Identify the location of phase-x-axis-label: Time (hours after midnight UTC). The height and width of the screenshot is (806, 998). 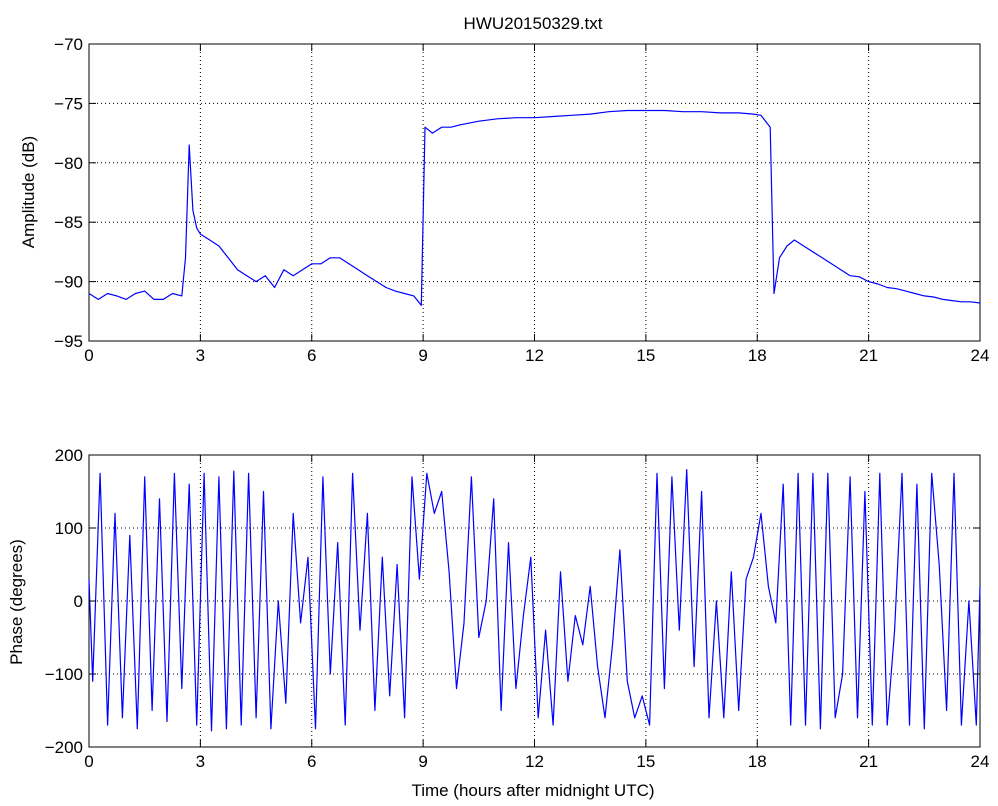
(532, 790).